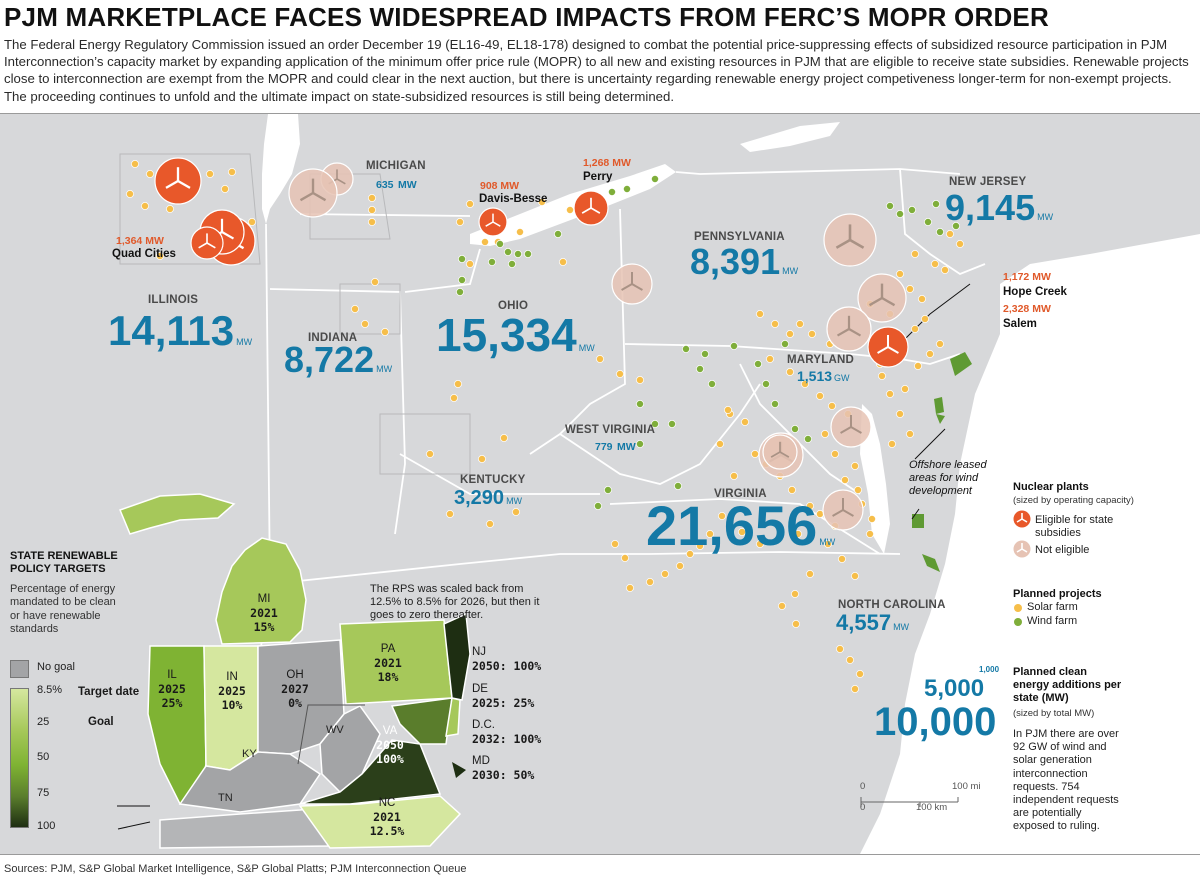  I want to click on scale-km: 100 km, so click(932, 807).